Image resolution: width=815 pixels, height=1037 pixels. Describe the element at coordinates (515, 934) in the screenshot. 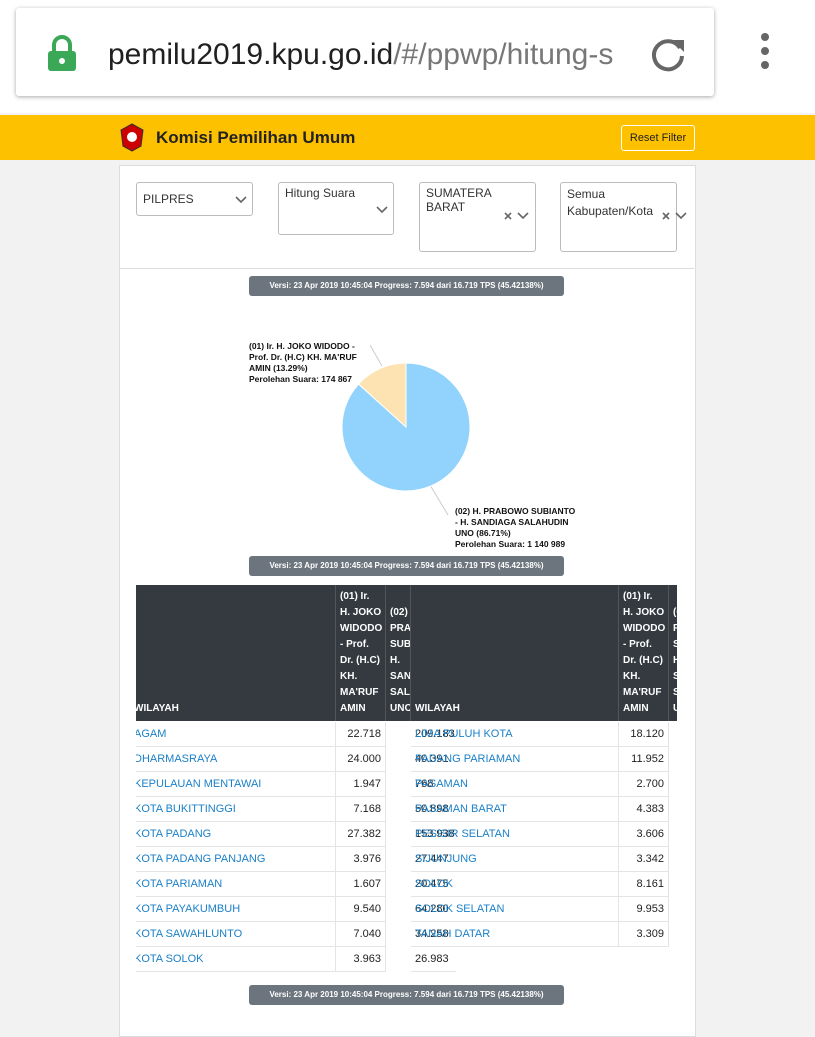

I see `region-link: TANAH DATAR` at that location.